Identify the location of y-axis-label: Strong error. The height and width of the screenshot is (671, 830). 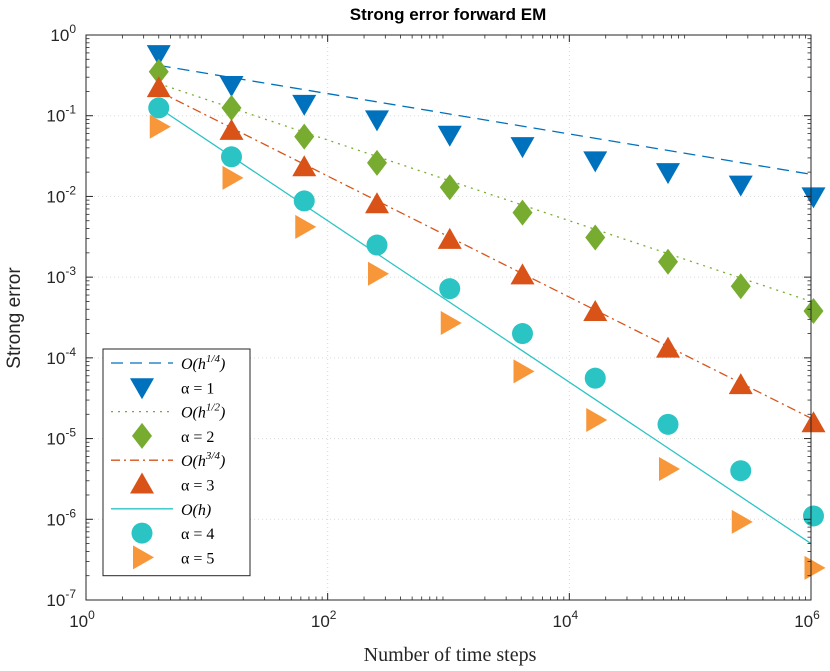
(14, 318).